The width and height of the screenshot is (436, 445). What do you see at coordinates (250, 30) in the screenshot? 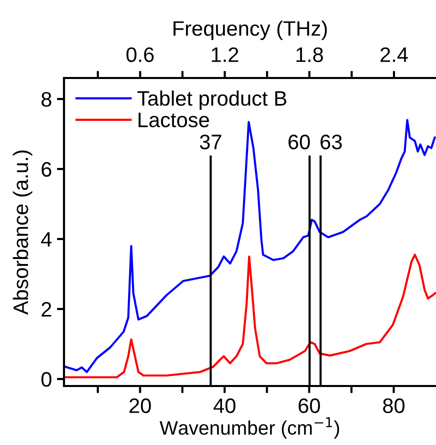
I see `x2-axis-title: Frequency (THz)` at bounding box center [250, 30].